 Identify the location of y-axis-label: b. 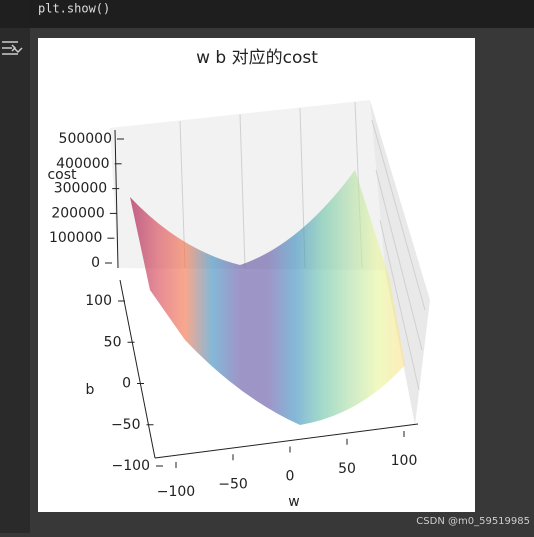
(90, 390).